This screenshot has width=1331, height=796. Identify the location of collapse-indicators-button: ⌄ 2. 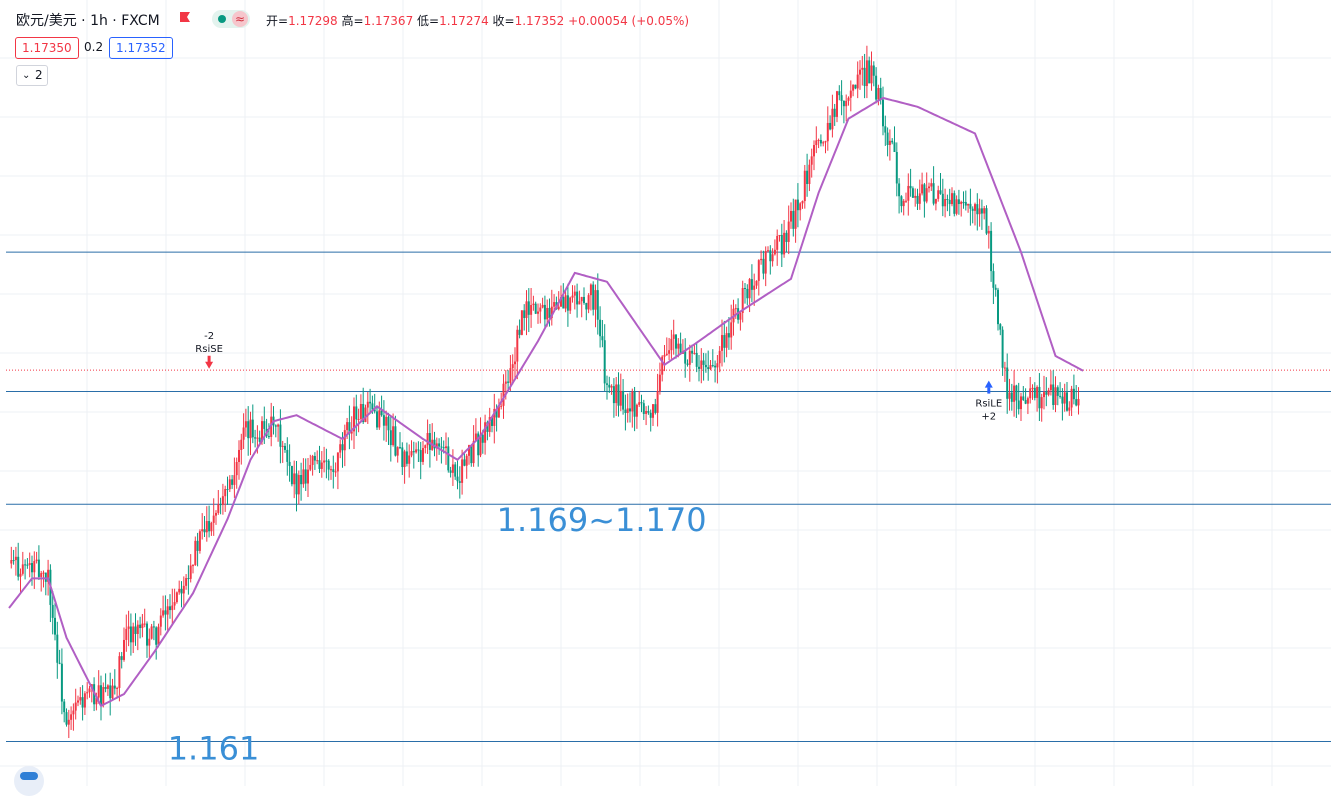
(32, 75).